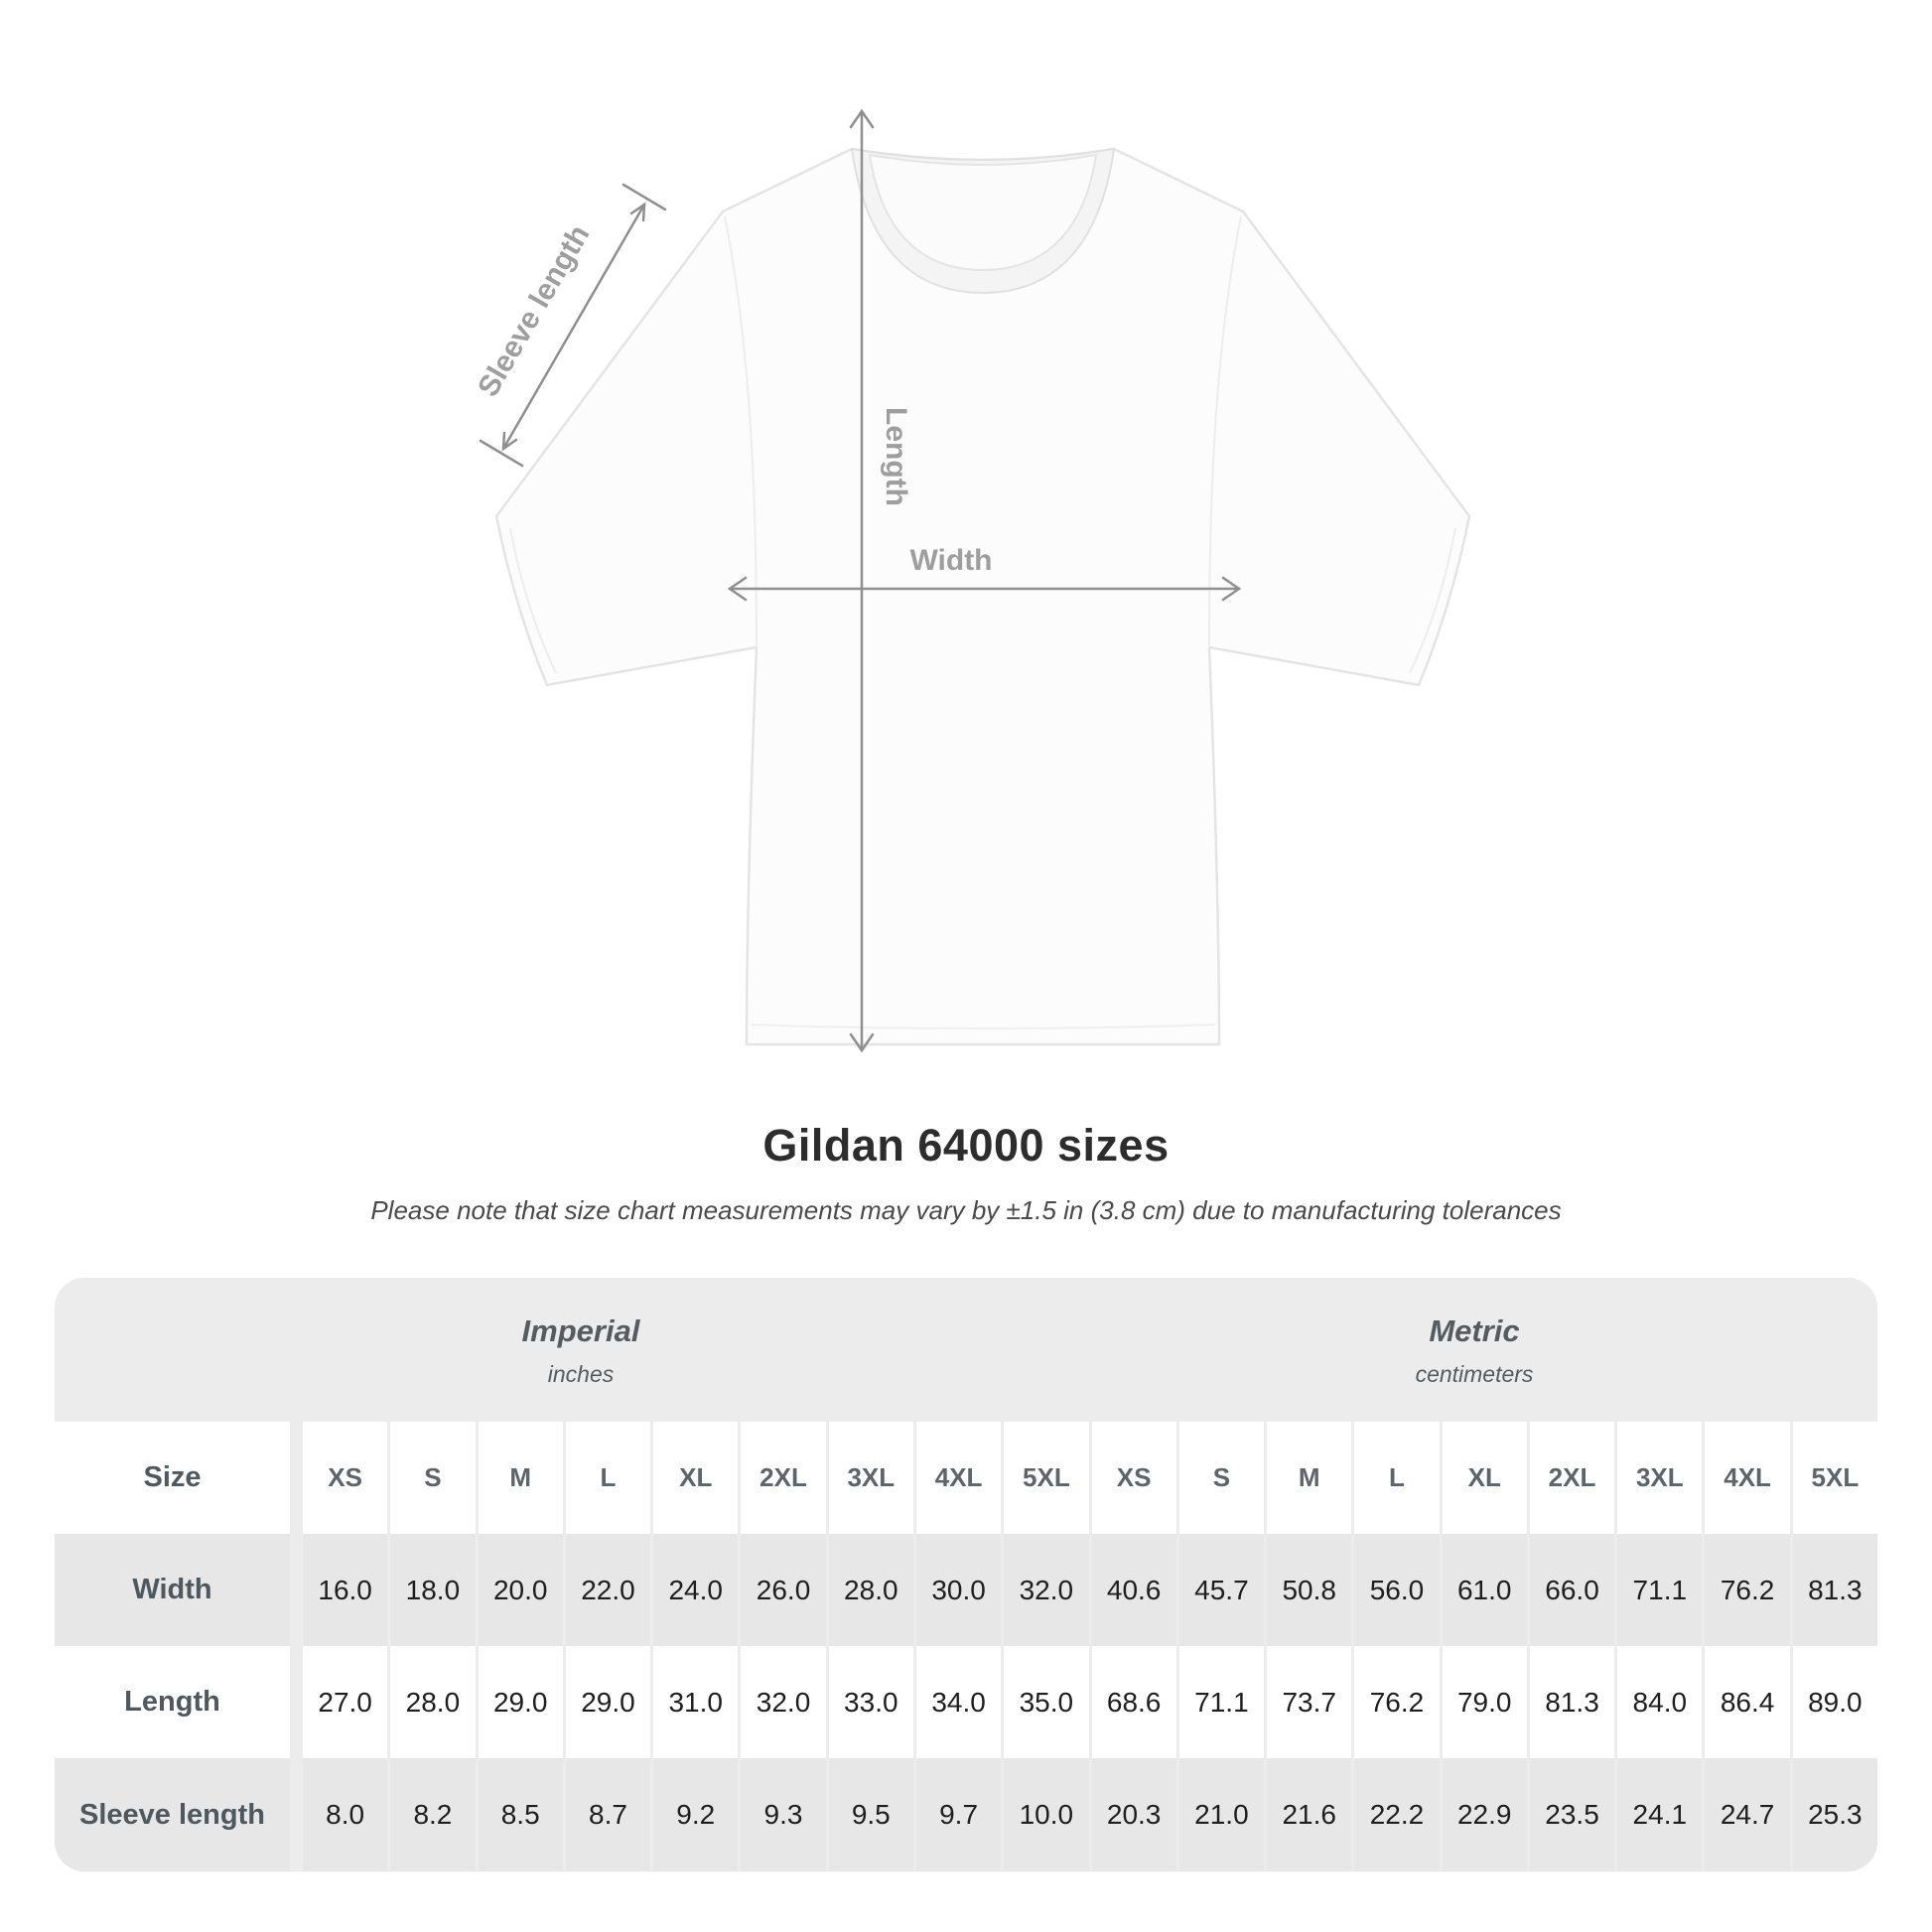 This screenshot has width=1932, height=1932. I want to click on measurement-cell: 16.0, so click(346, 1590).